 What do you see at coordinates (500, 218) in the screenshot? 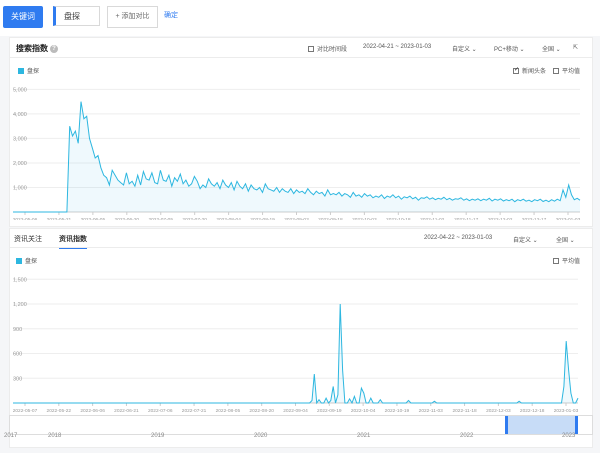
I see `x-tick-label: 2022-12-02` at bounding box center [500, 218].